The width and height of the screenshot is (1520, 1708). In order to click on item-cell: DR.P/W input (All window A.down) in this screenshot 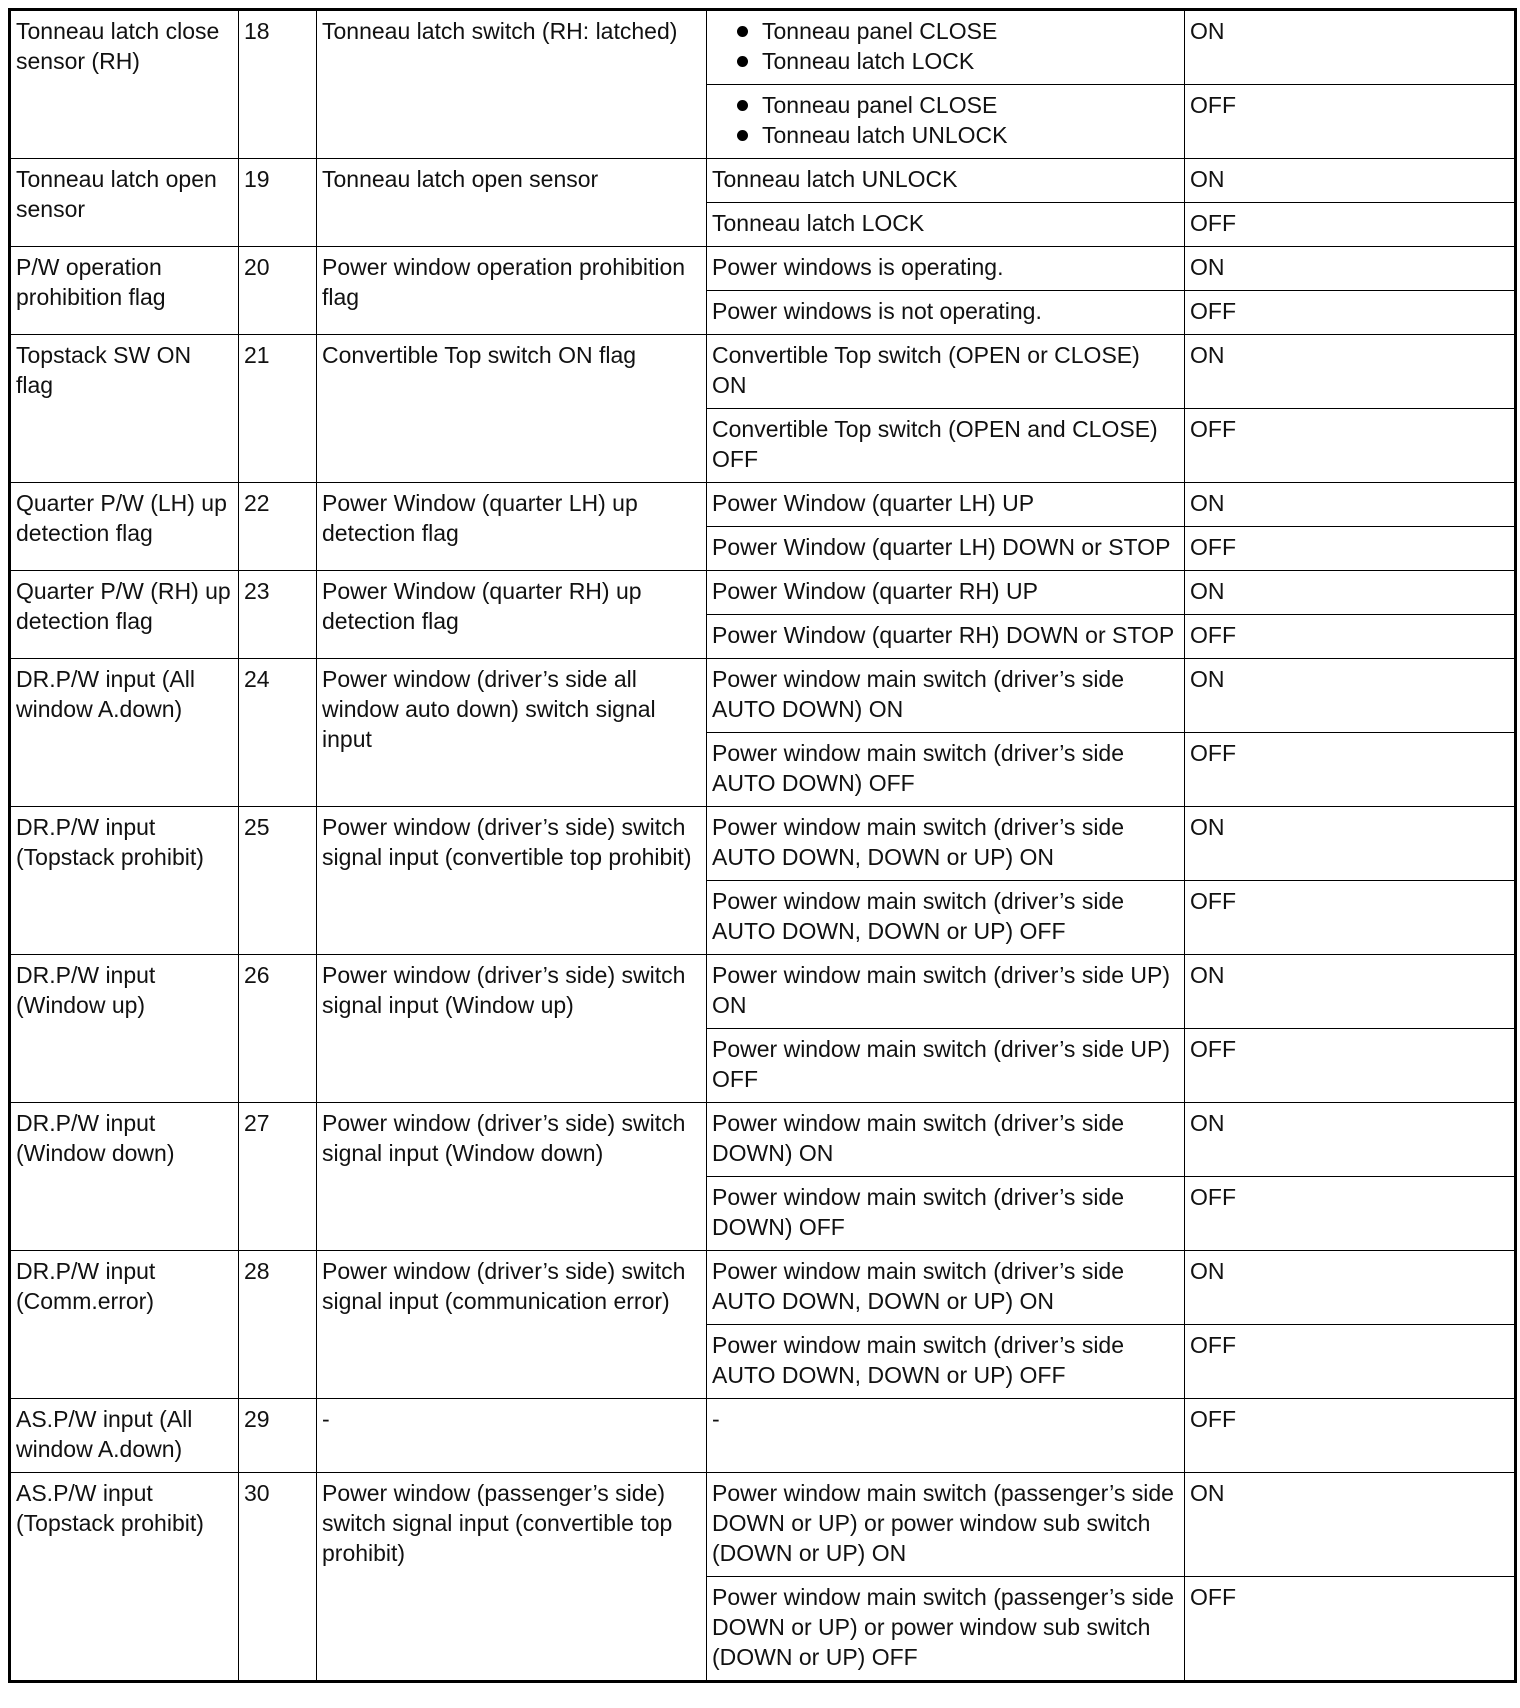, I will do `click(124, 732)`.